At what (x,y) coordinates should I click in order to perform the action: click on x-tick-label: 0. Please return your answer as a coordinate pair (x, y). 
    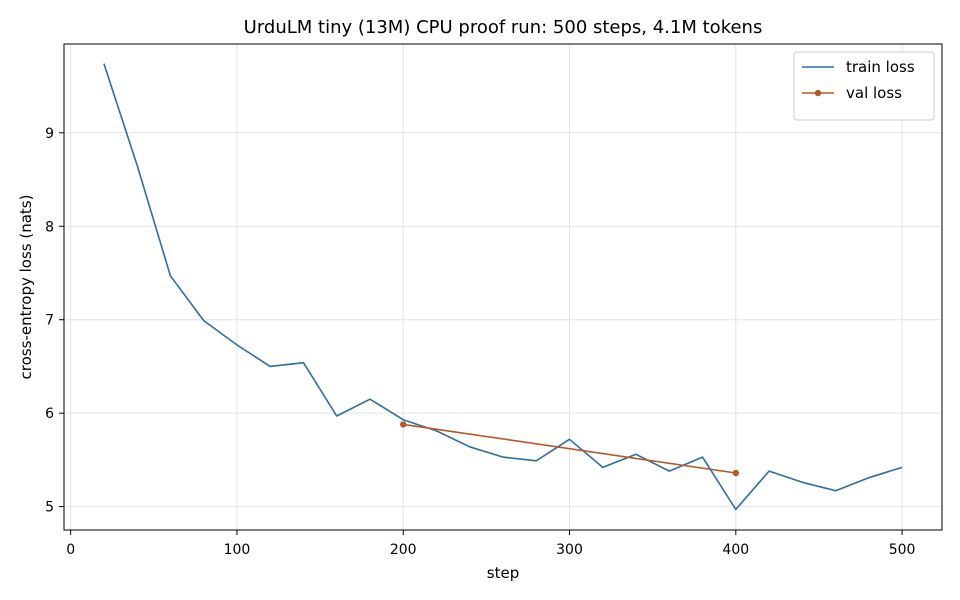
    Looking at the image, I should click on (70, 550).